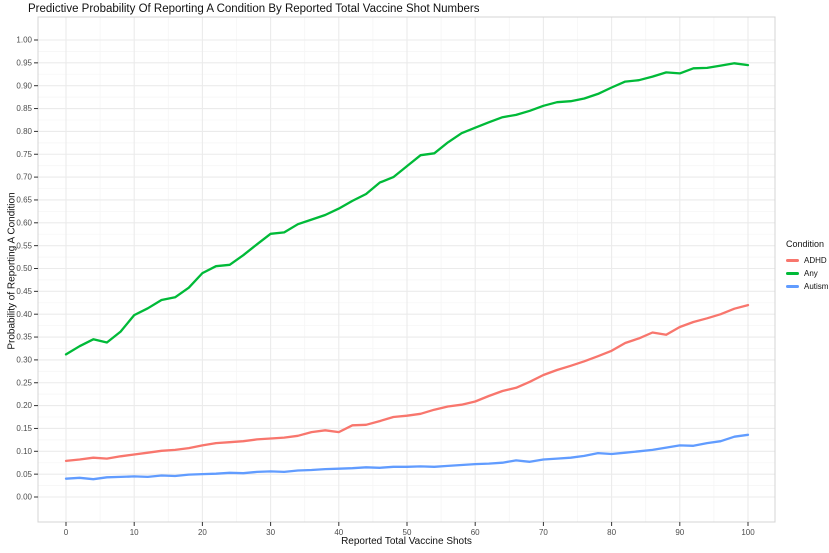  What do you see at coordinates (611, 532) in the screenshot?
I see `x-tick-label: 80` at bounding box center [611, 532].